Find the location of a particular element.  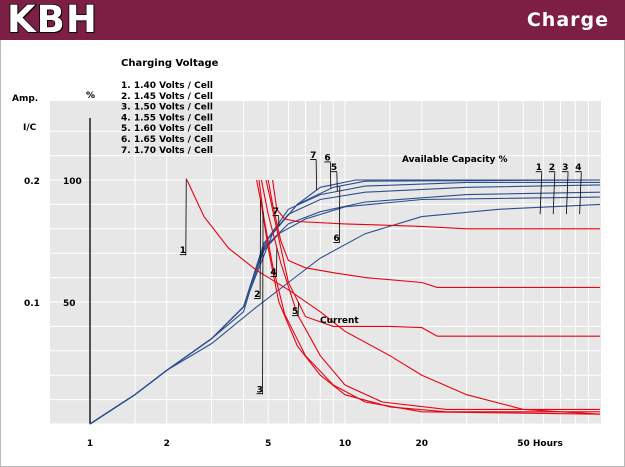

brand-logo: KBH is located at coordinates (52, 20).